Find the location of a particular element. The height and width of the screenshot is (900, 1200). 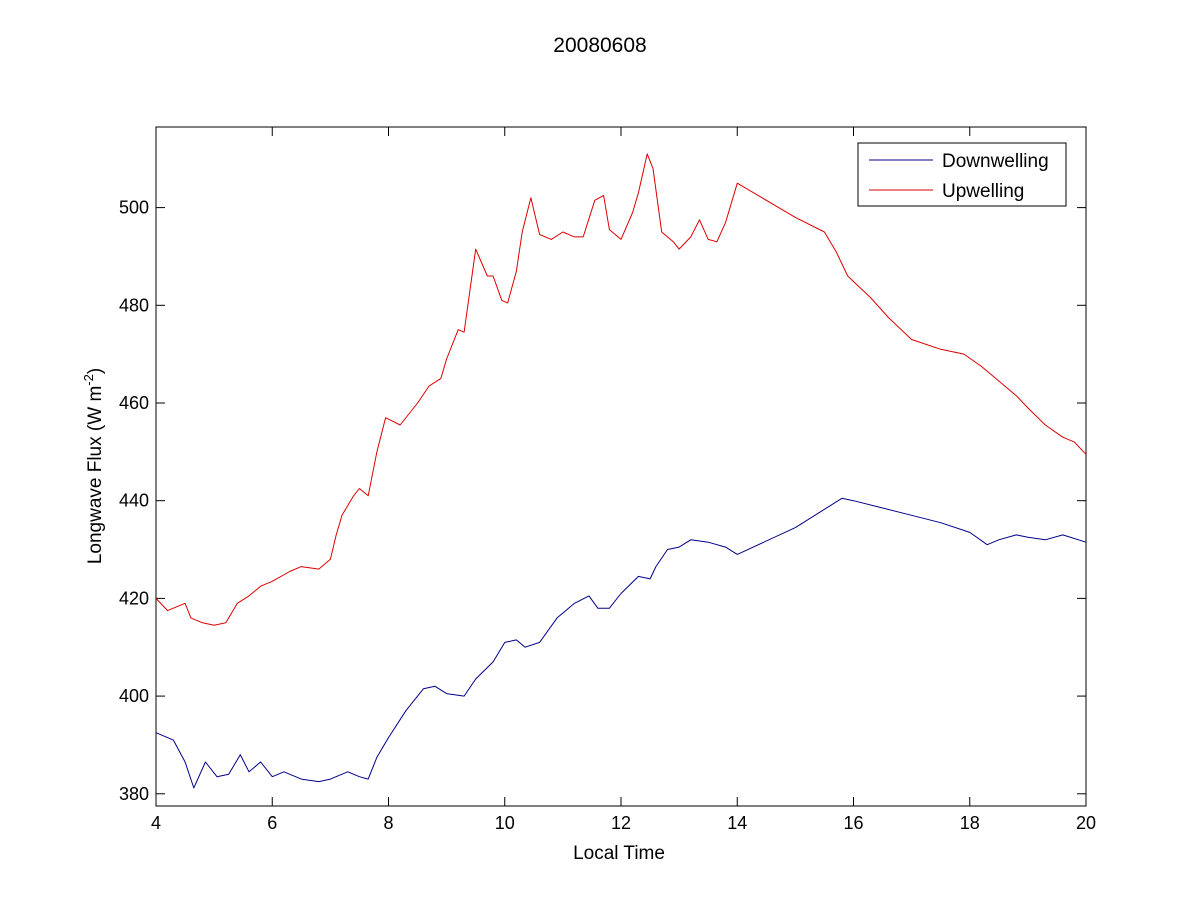

x-tick-label: 4 is located at coordinates (156, 823).